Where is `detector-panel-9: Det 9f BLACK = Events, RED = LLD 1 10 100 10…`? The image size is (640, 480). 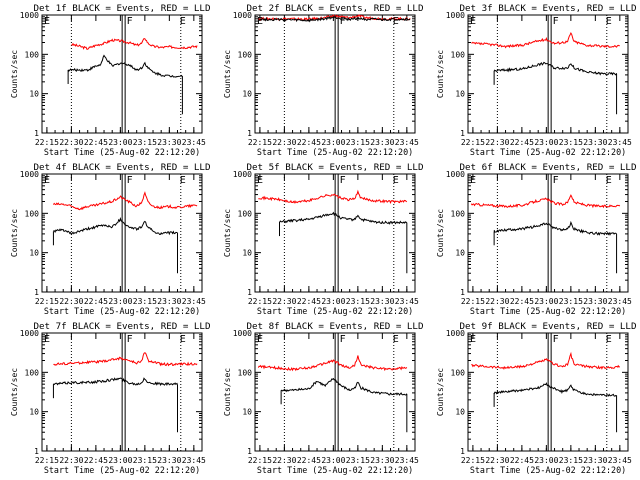
detector-panel-9: Det 9f BLACK = Events, RED = LLD 1 10 100 10… is located at coordinates (536, 398).